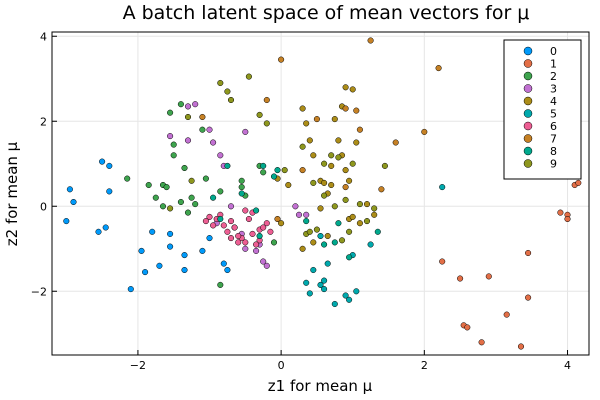 The height and width of the screenshot is (400, 600). Describe the element at coordinates (553, 126) in the screenshot. I see `legend-label: 6` at that location.